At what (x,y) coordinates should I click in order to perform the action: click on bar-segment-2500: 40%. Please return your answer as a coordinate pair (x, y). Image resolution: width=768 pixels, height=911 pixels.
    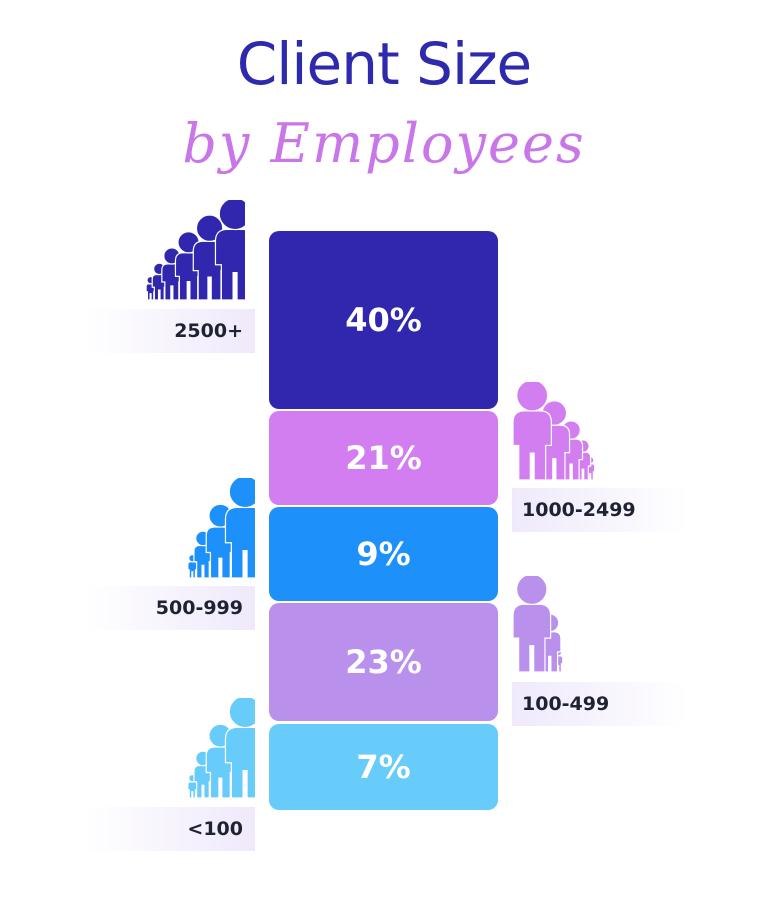
    Looking at the image, I should click on (383, 320).